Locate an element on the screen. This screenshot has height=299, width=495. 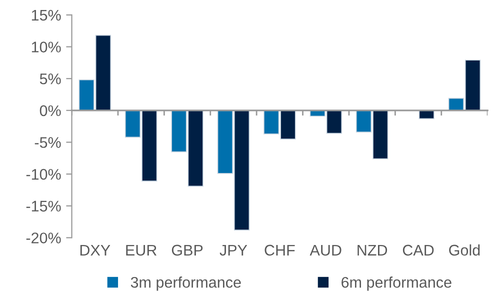
x-tick-label: EUR is located at coordinates (141, 250).